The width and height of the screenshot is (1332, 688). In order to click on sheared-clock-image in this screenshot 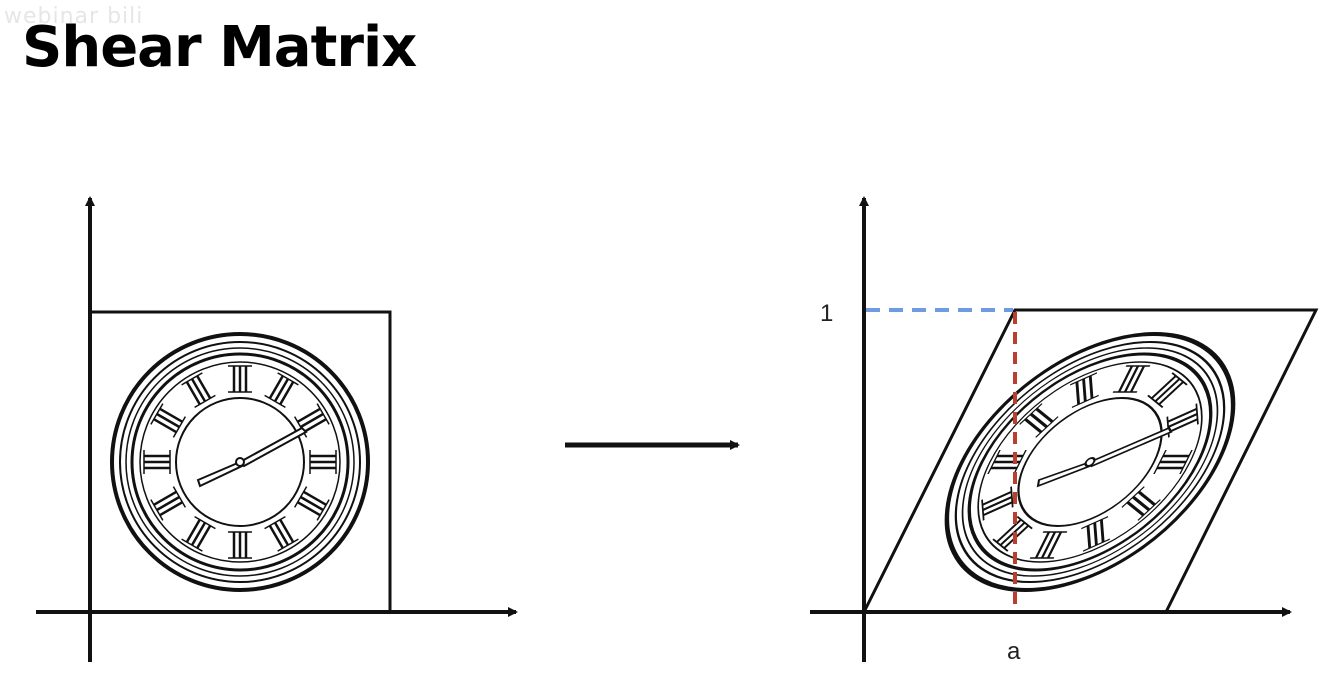, I will do `click(1090, 462)`.